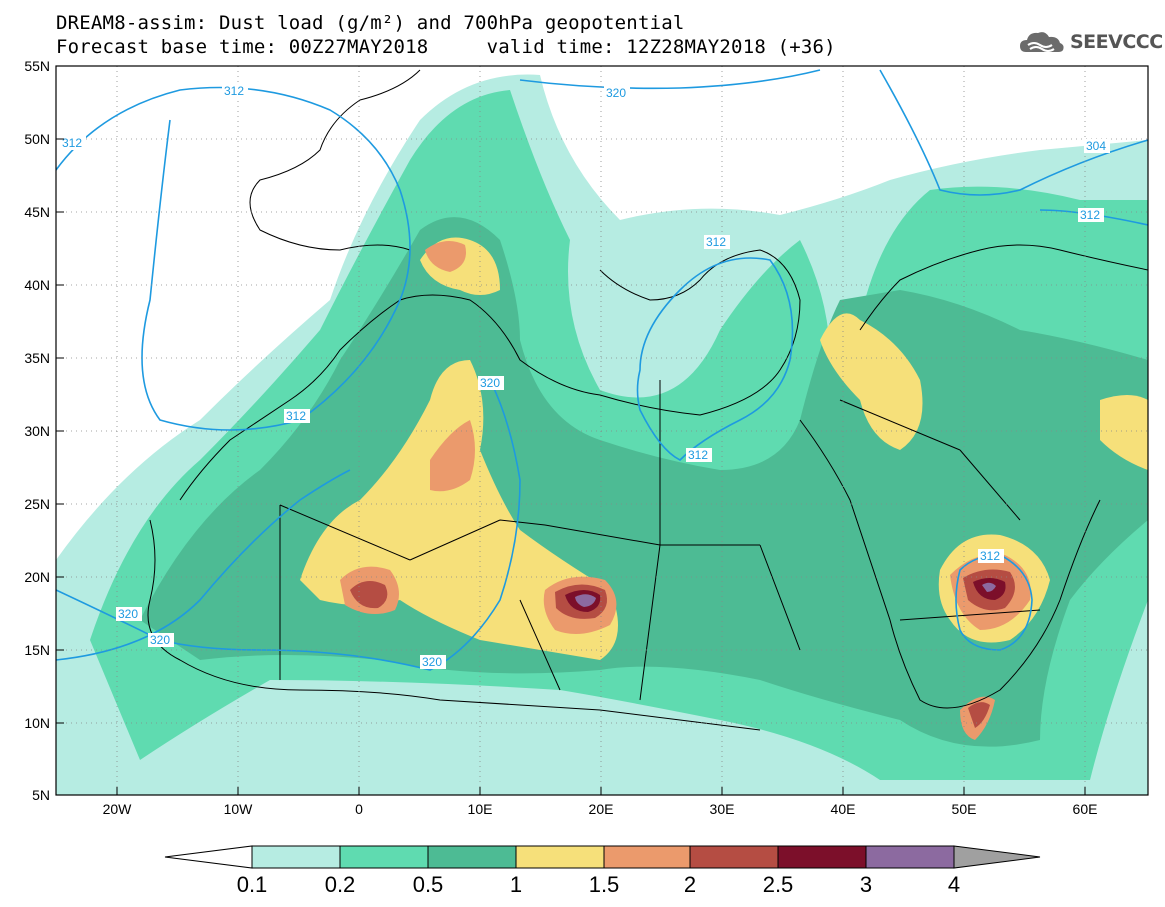  Describe the element at coordinates (964, 809) in the screenshot. I see `lon-label: 50E` at that location.